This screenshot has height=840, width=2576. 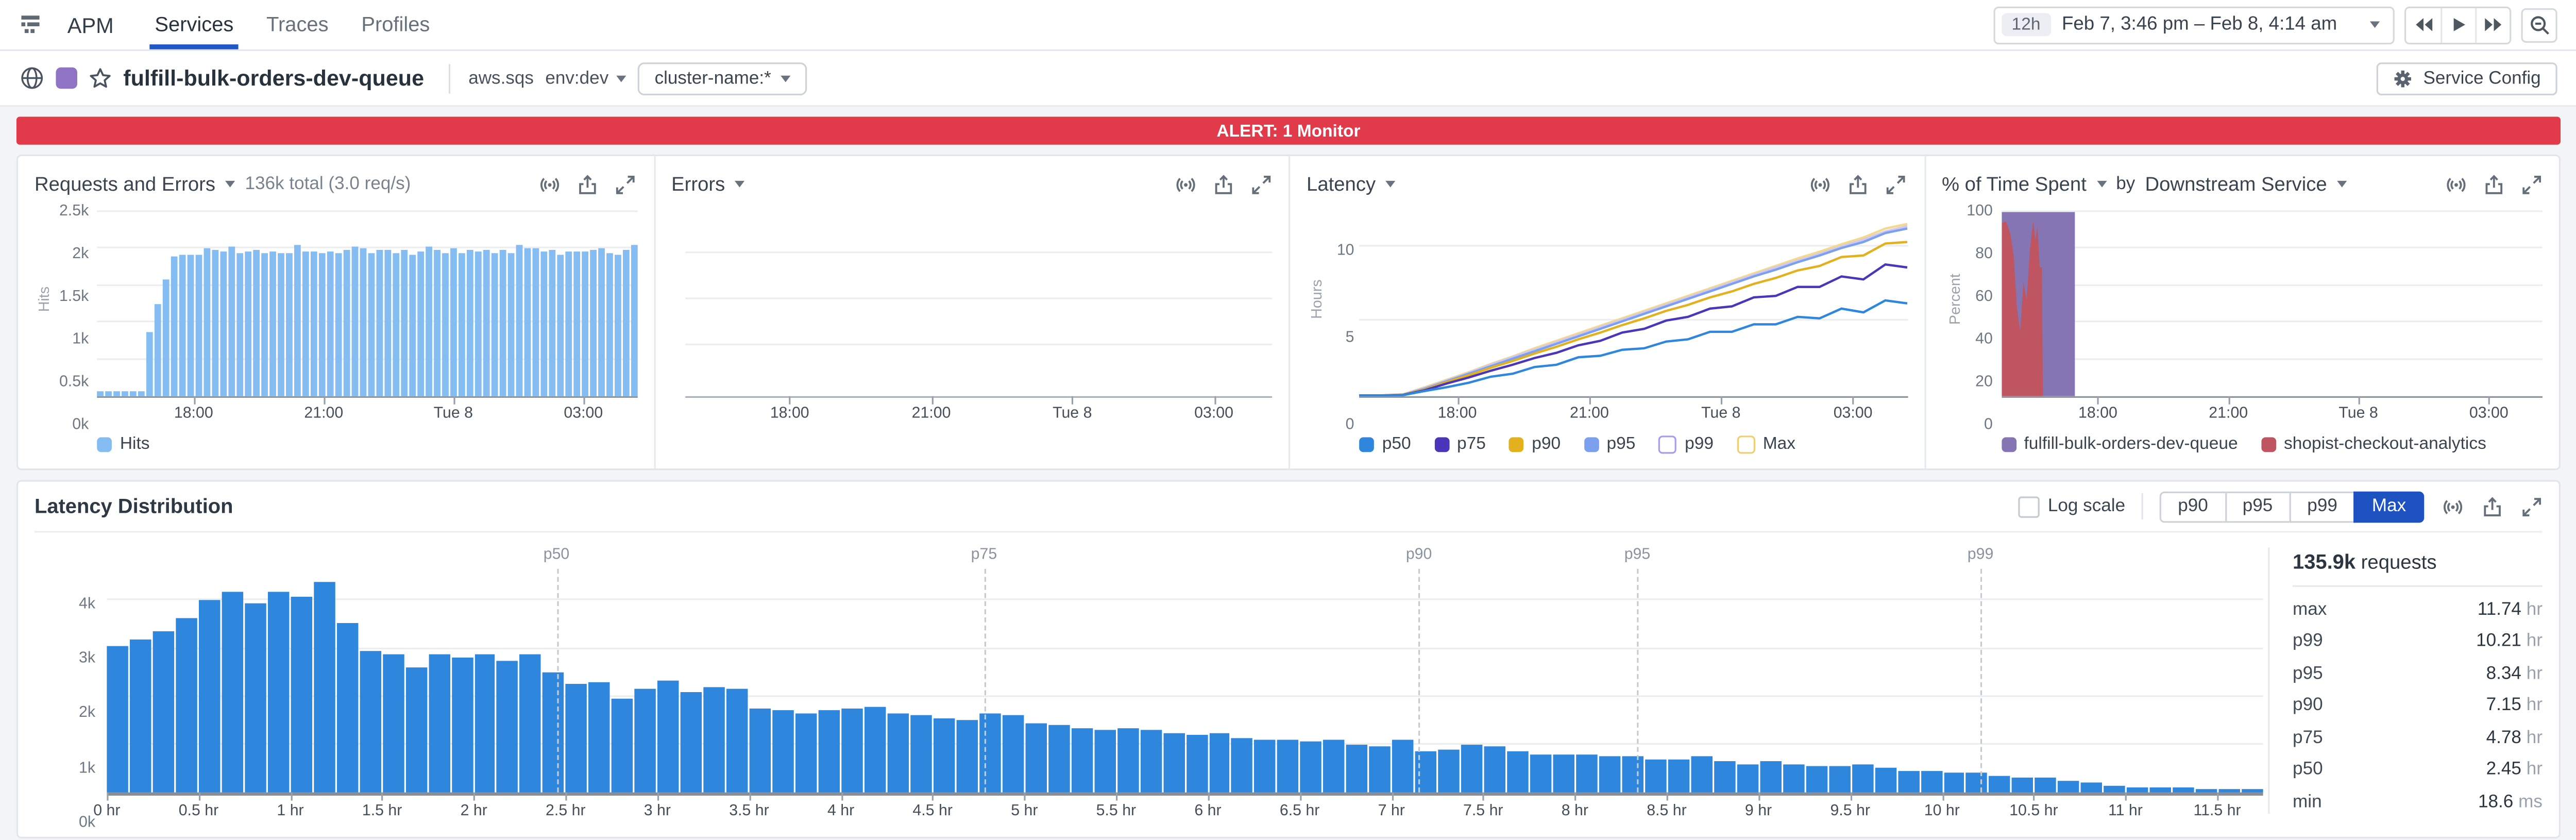 What do you see at coordinates (556, 555) in the screenshot?
I see `percentile-label-p50: p50` at bounding box center [556, 555].